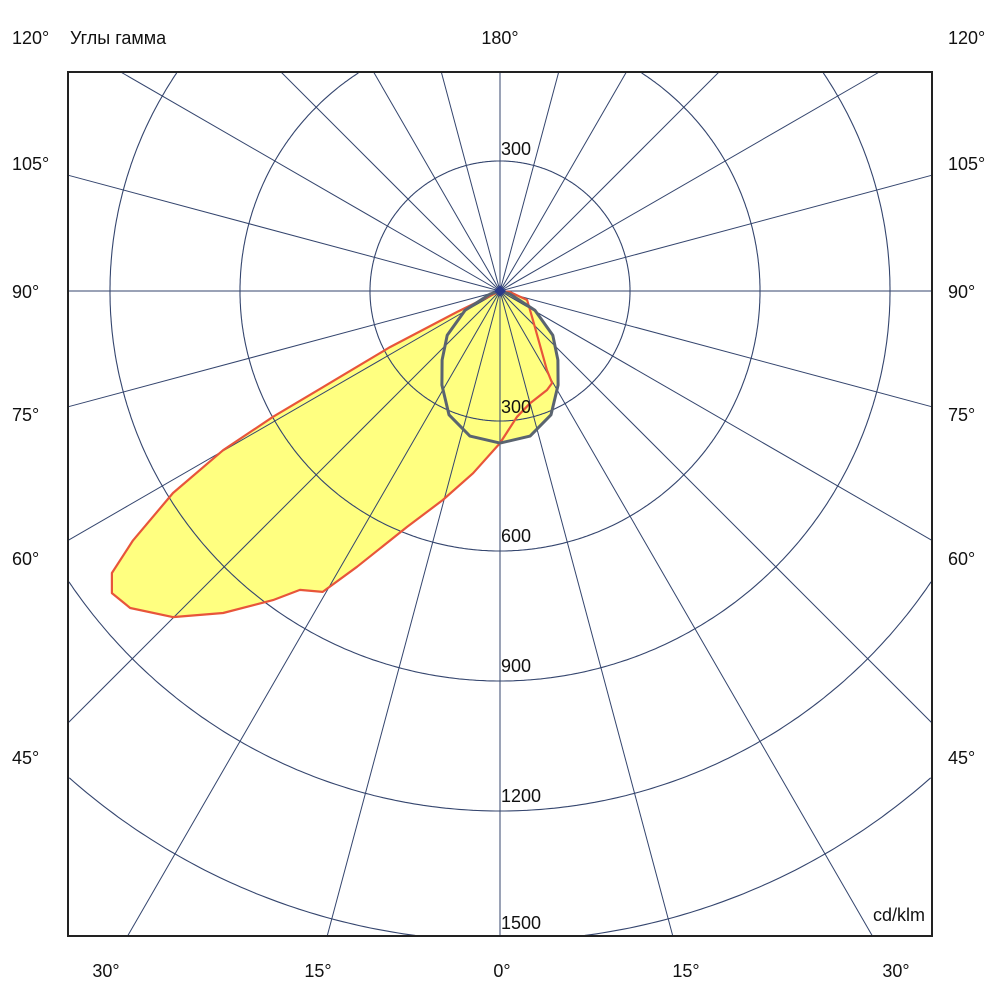 The image size is (1000, 1000). What do you see at coordinates (30, 164) in the screenshot?
I see `angle-label-left: 105°` at bounding box center [30, 164].